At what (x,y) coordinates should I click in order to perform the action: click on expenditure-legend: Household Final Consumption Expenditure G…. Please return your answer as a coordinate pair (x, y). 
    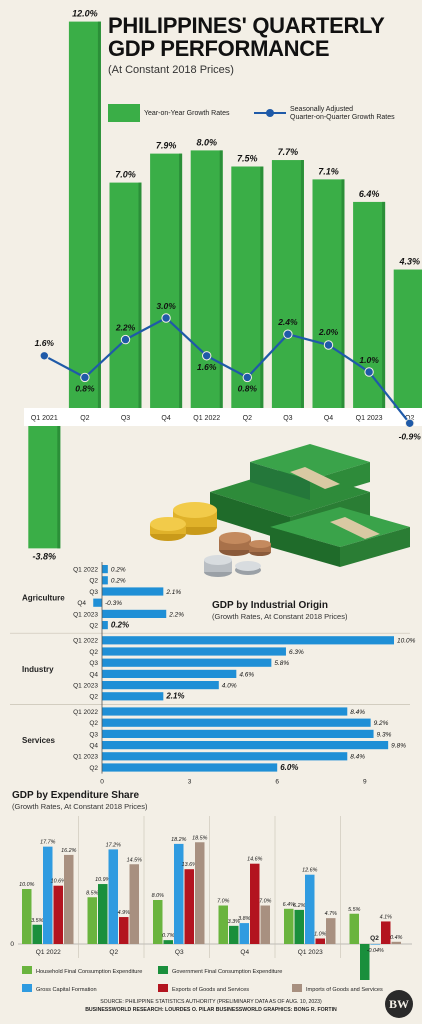
    Looking at the image, I should click on (202, 979).